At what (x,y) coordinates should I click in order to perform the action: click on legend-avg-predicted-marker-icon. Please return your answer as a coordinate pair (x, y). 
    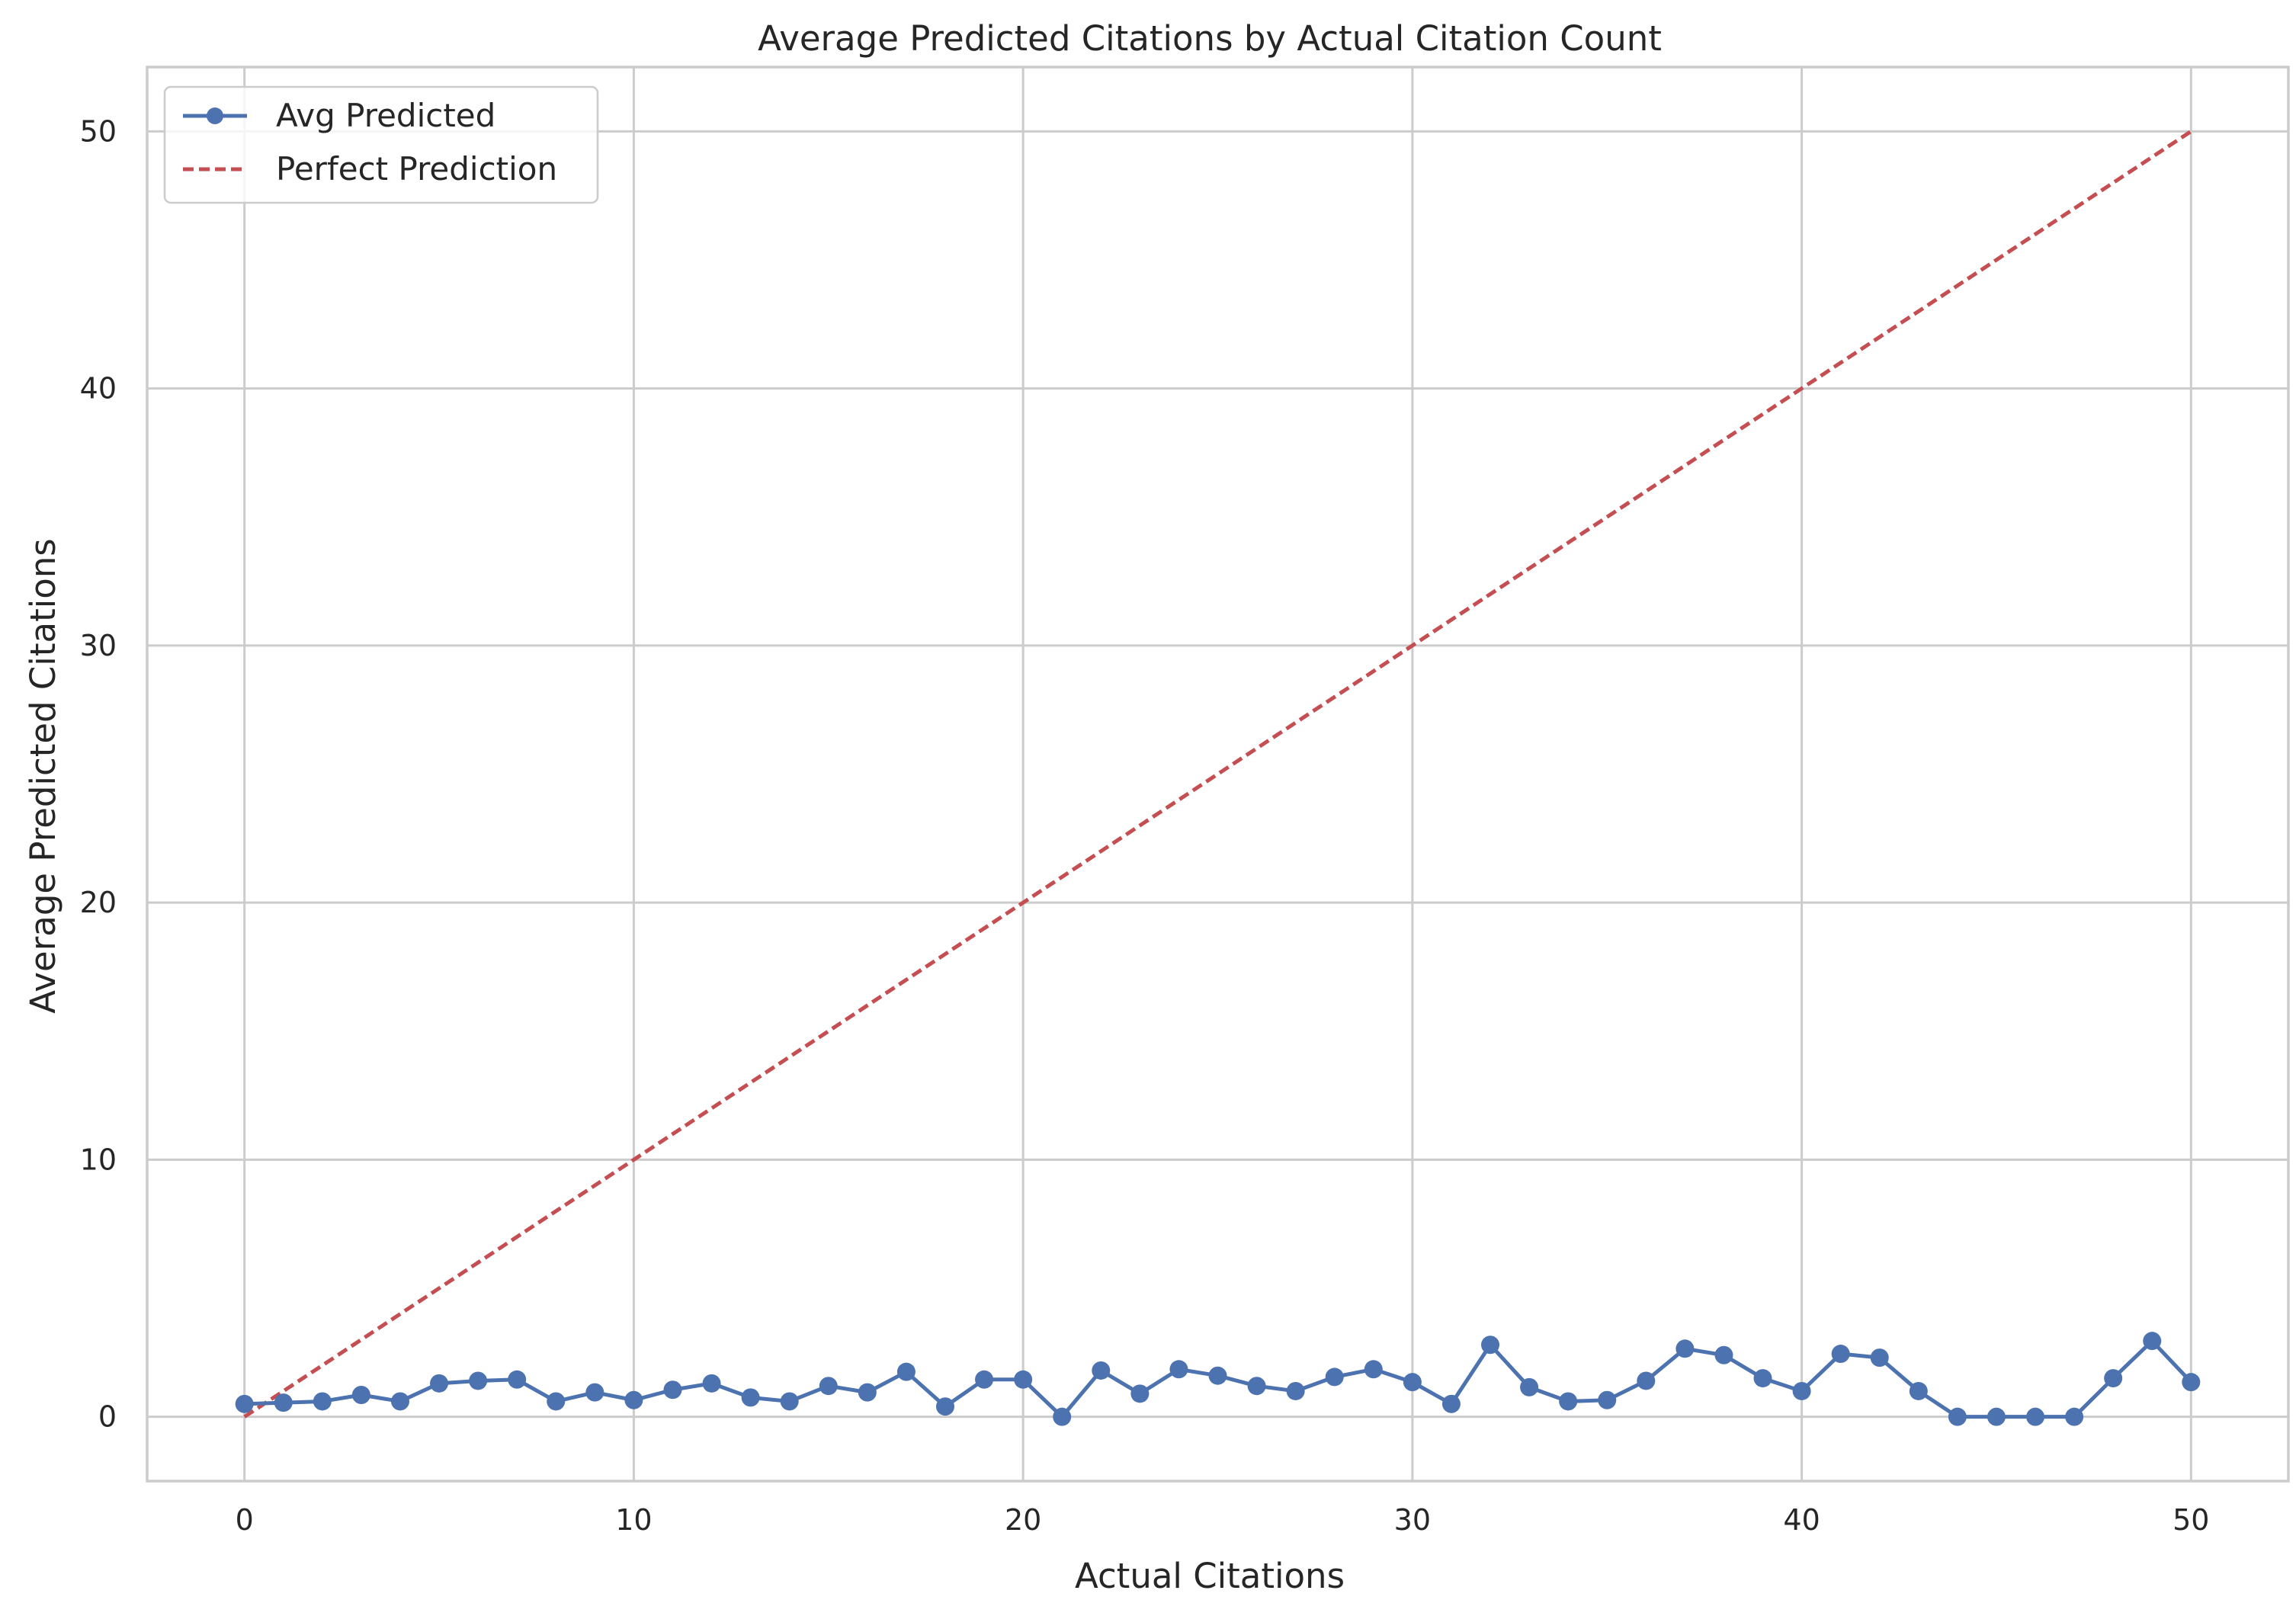
    Looking at the image, I should click on (215, 116).